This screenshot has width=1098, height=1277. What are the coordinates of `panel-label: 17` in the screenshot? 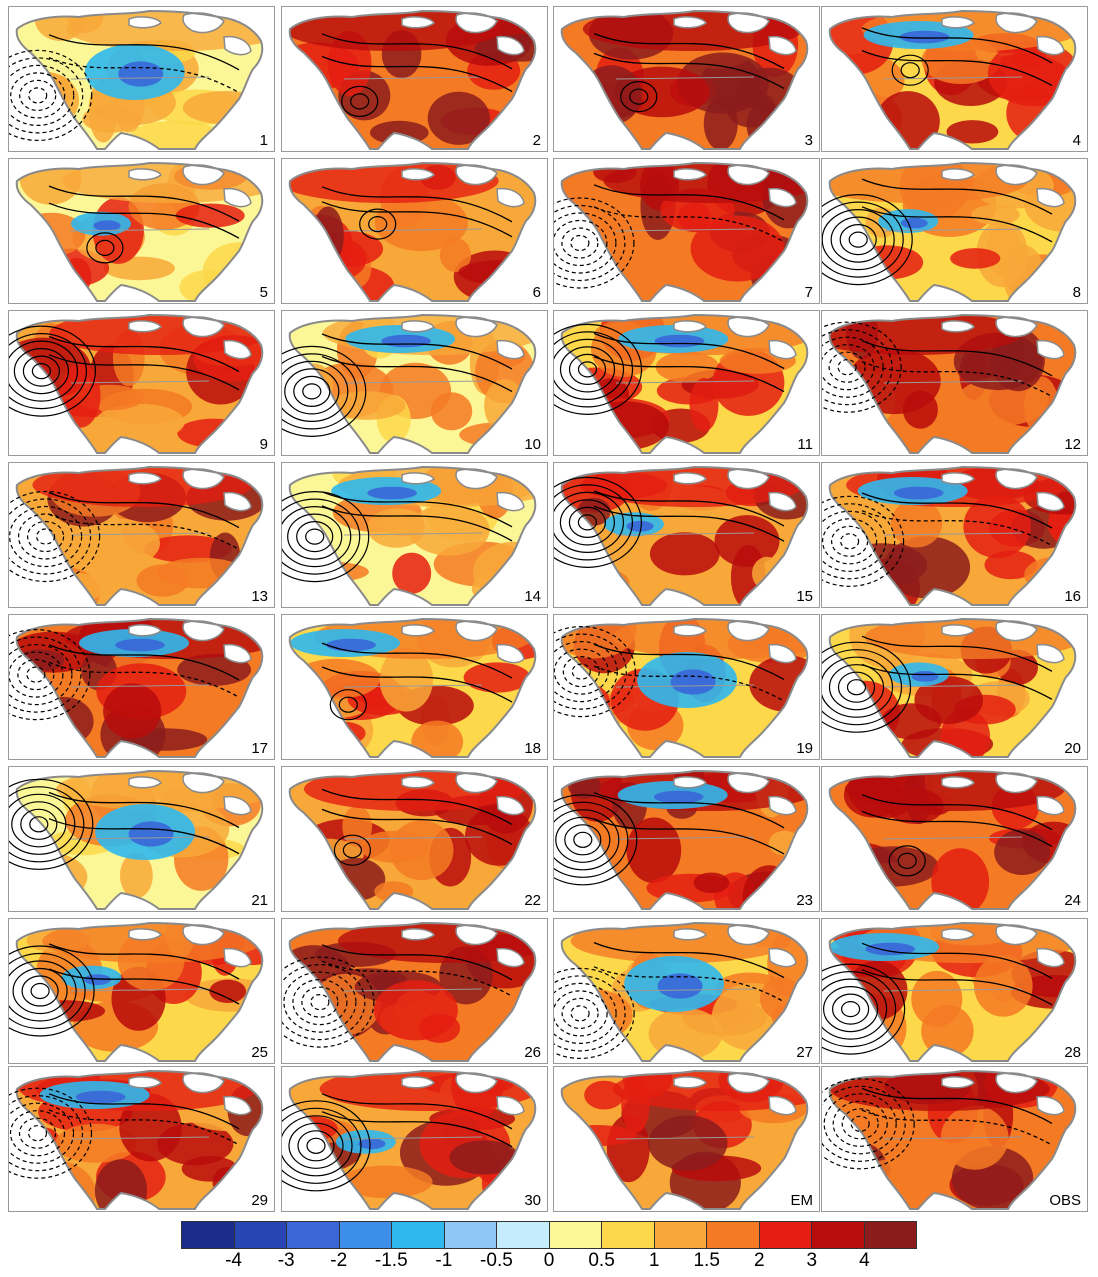 It's located at (259, 748).